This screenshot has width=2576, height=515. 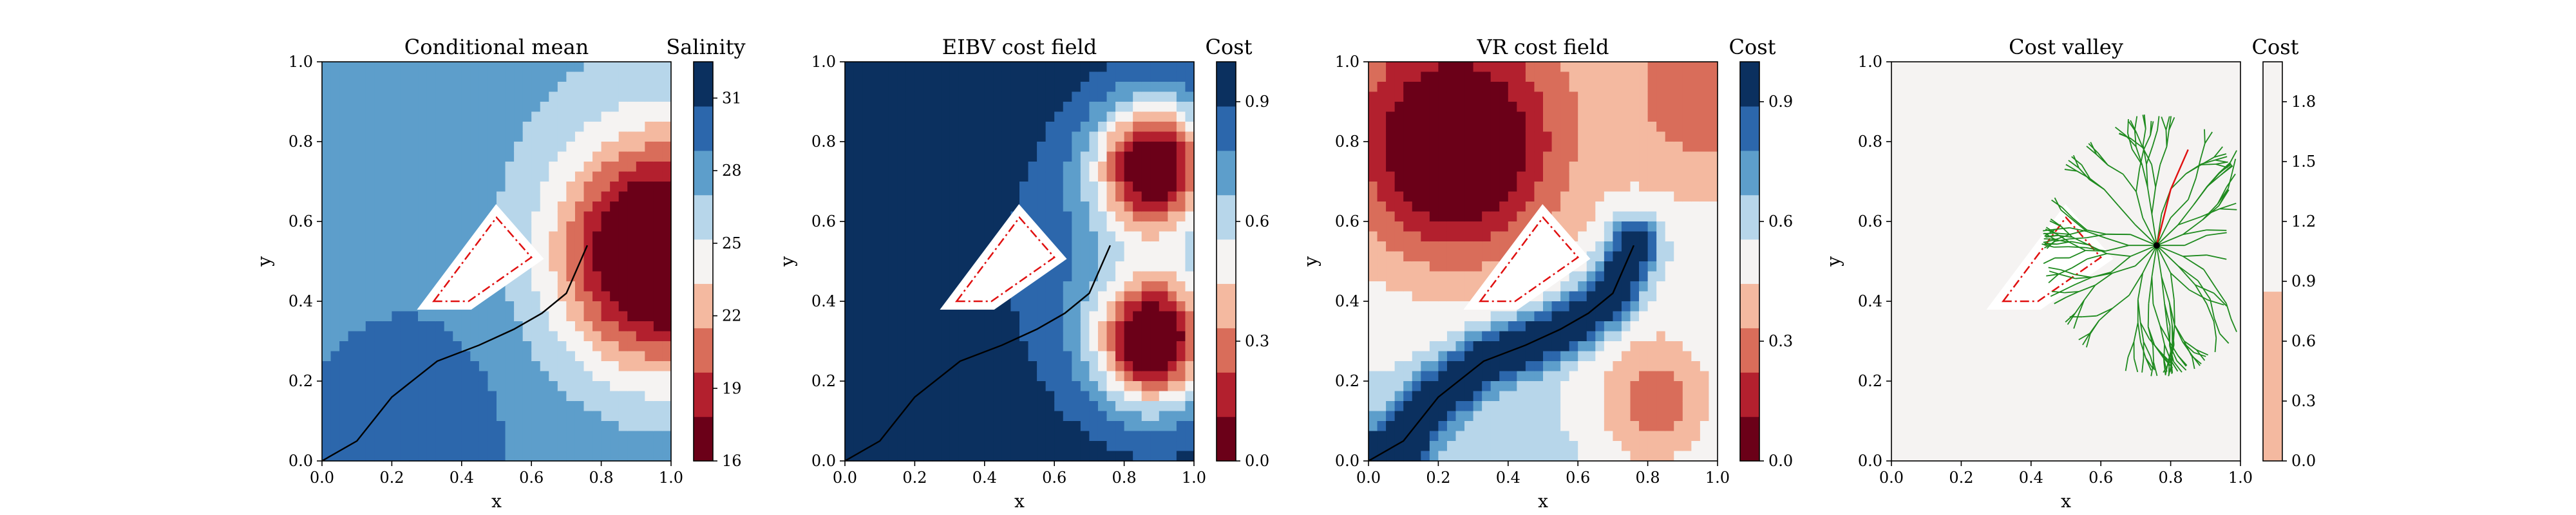 What do you see at coordinates (1228, 47) in the screenshot?
I see `colorbar-label: Cost` at bounding box center [1228, 47].